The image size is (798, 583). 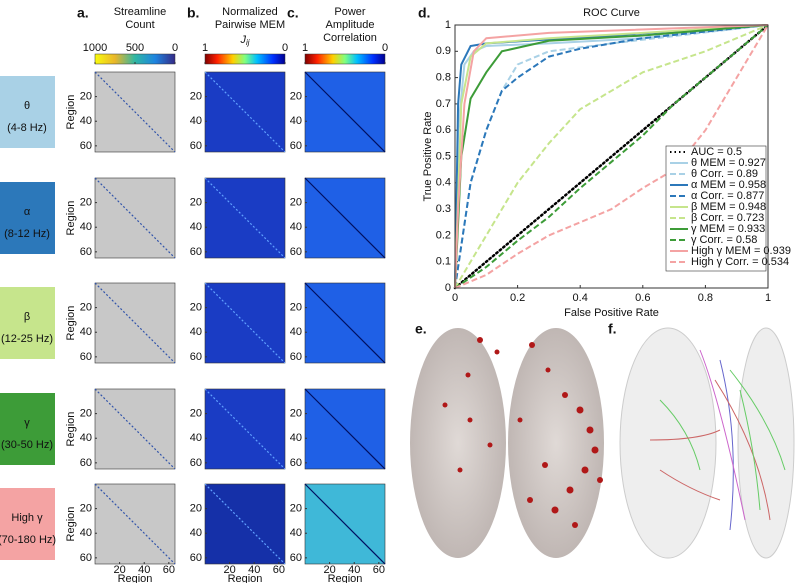 What do you see at coordinates (443, 78) in the screenshot?
I see `y-tick-label: 0.8` at bounding box center [443, 78].